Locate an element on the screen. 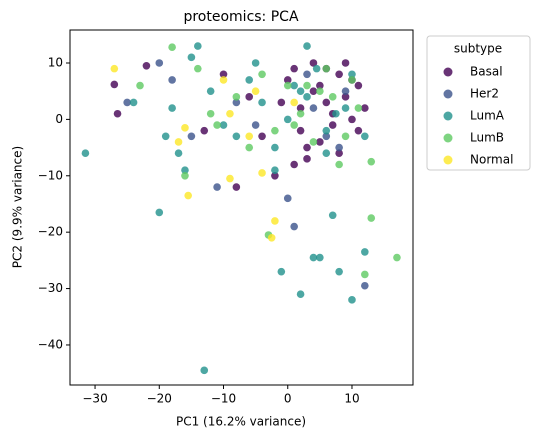 The width and height of the screenshot is (538, 440). legend-label: Her2 is located at coordinates (484, 94).